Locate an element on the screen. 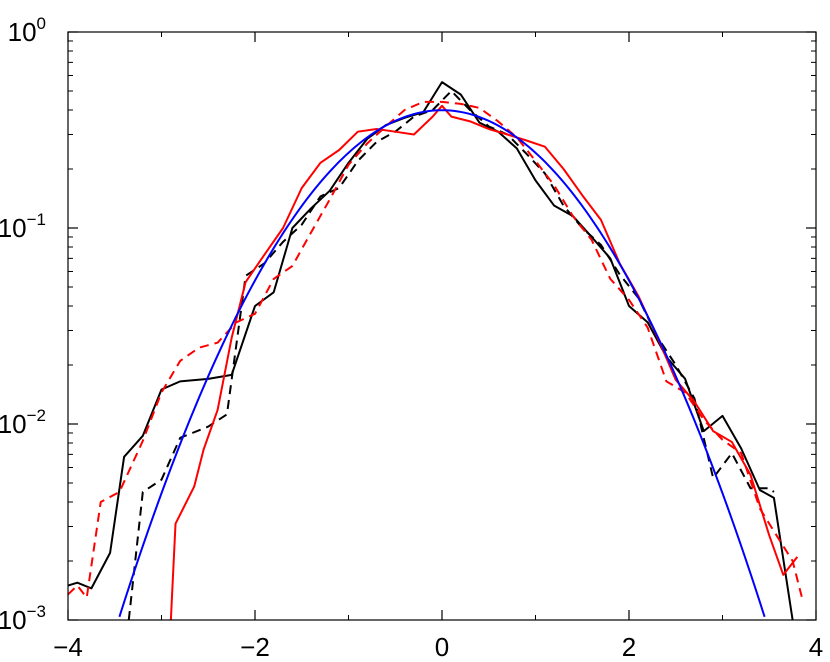  y-tick-label: 10⁻² is located at coordinates (23, 422).